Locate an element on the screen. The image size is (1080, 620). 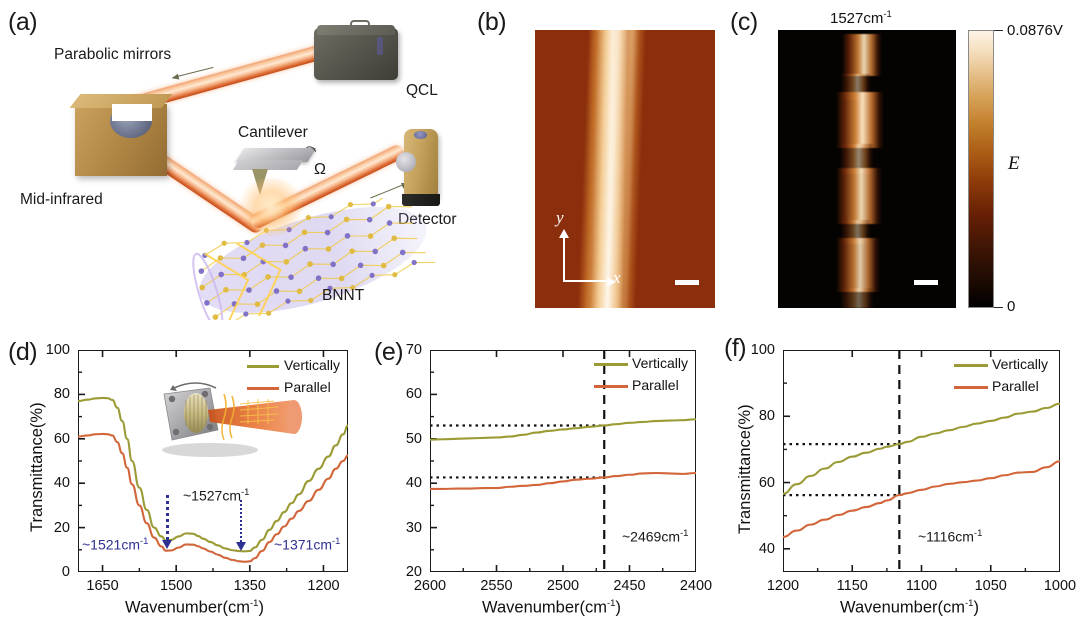
annotation-1371-sup: -1 is located at coordinates (336, 541).